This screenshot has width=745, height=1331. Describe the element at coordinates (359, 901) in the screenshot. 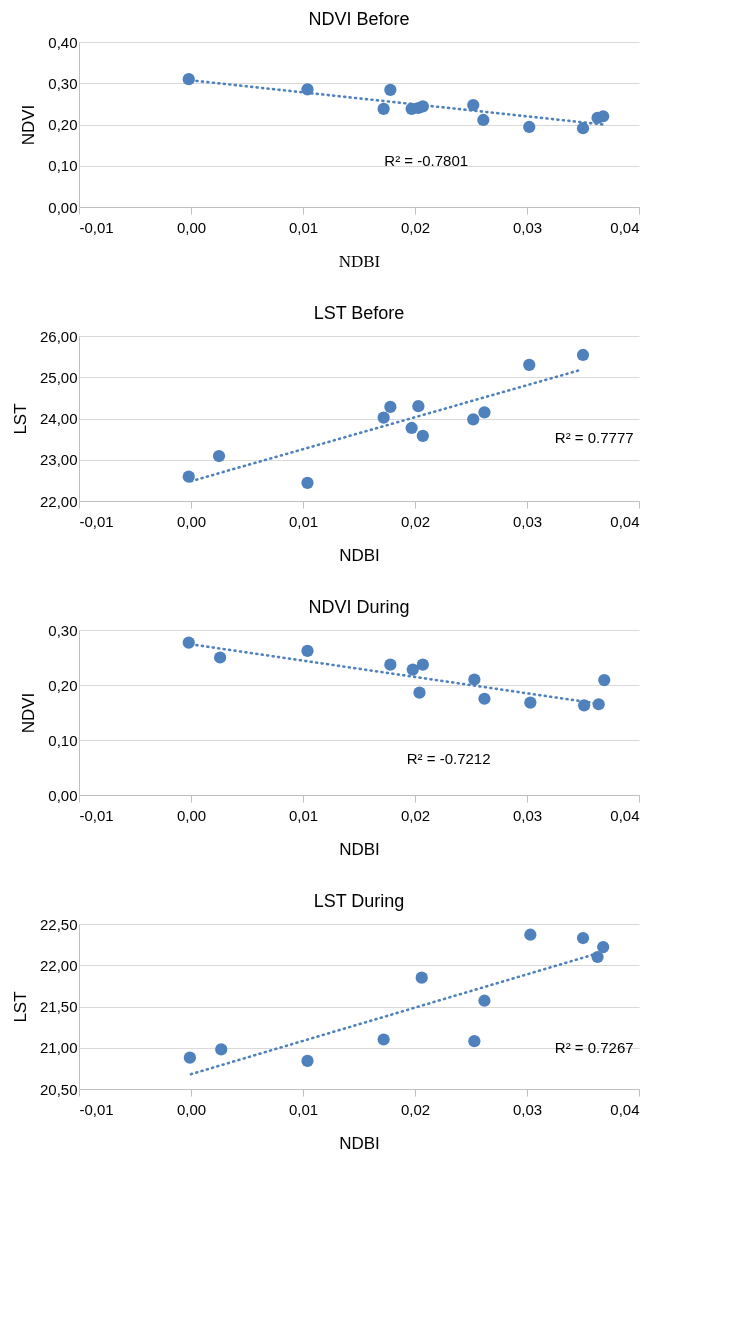

I see `chart-title: LST During` at that location.